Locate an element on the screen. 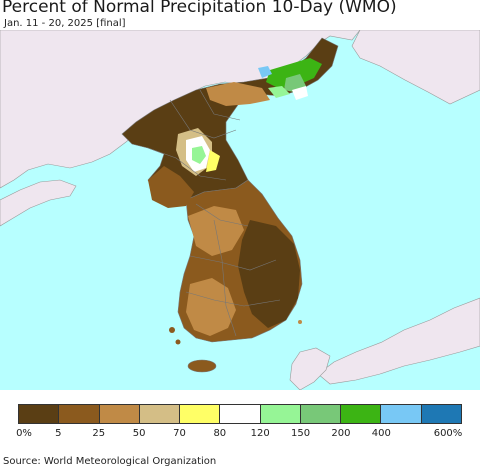  map-date-range: Jan. 11 - 20, 2025 [final] is located at coordinates (65, 23).